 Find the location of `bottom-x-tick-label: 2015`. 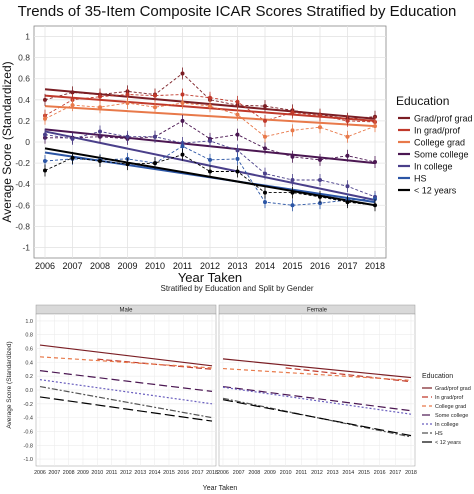

bottom-x-tick-label: 2015 is located at coordinates (169, 473).